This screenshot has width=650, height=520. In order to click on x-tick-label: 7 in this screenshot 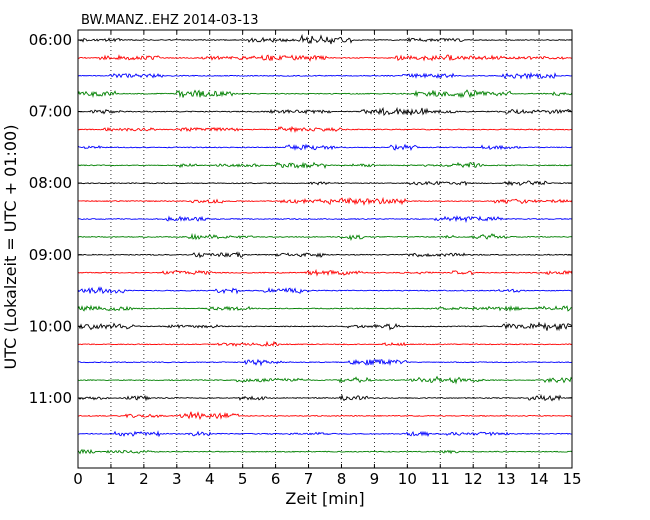, I will do `click(309, 479)`.